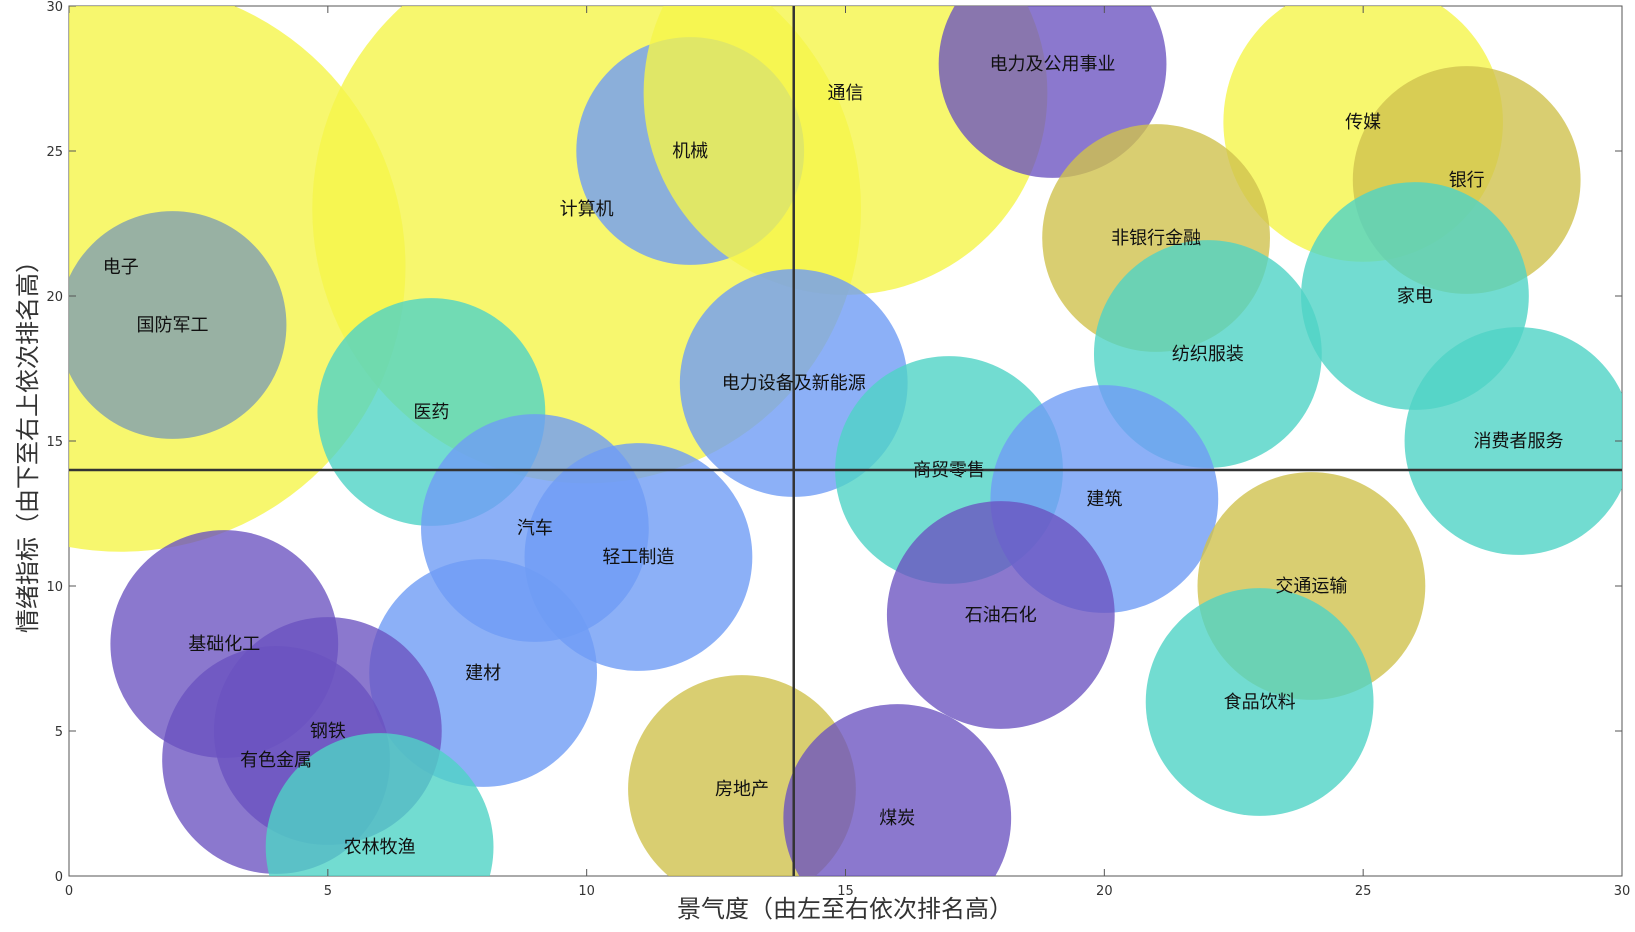 The width and height of the screenshot is (1635, 932). What do you see at coordinates (1208, 354) in the screenshot?
I see `bubble-label-11: 纺织服装` at bounding box center [1208, 354].